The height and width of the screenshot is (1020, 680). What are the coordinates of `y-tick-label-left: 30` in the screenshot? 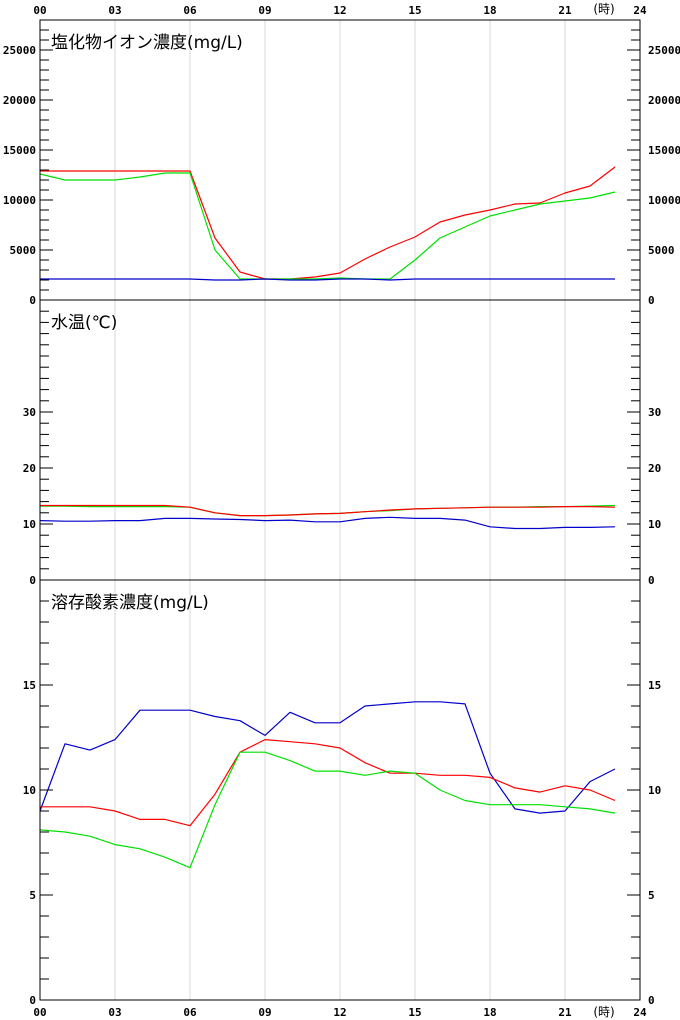 It's located at (29, 412).